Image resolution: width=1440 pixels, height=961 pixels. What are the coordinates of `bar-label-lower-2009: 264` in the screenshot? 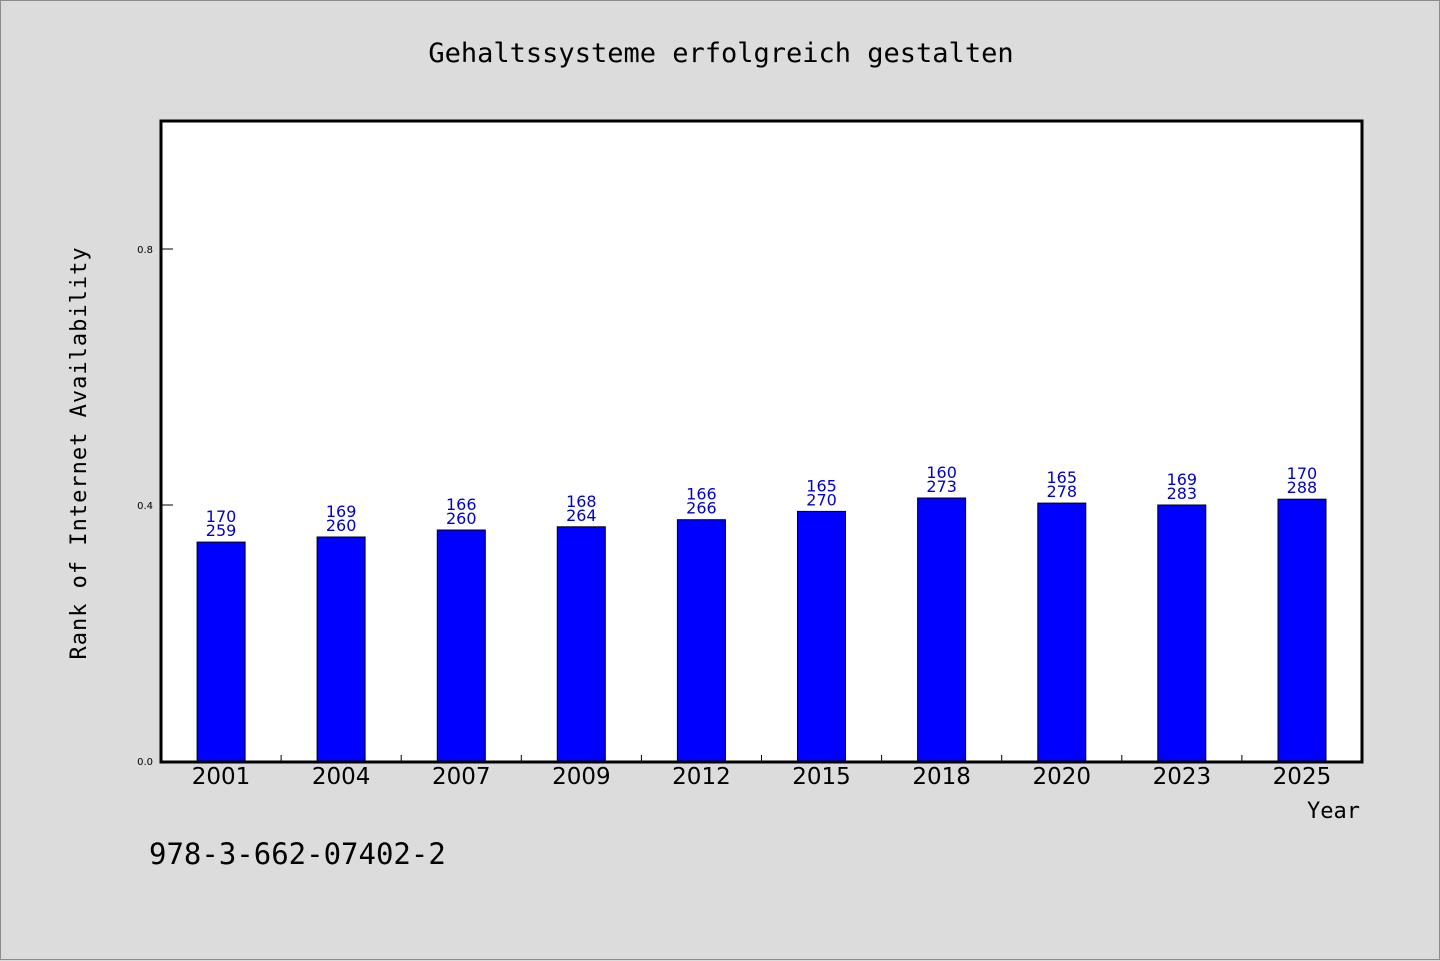 It's located at (581, 515).